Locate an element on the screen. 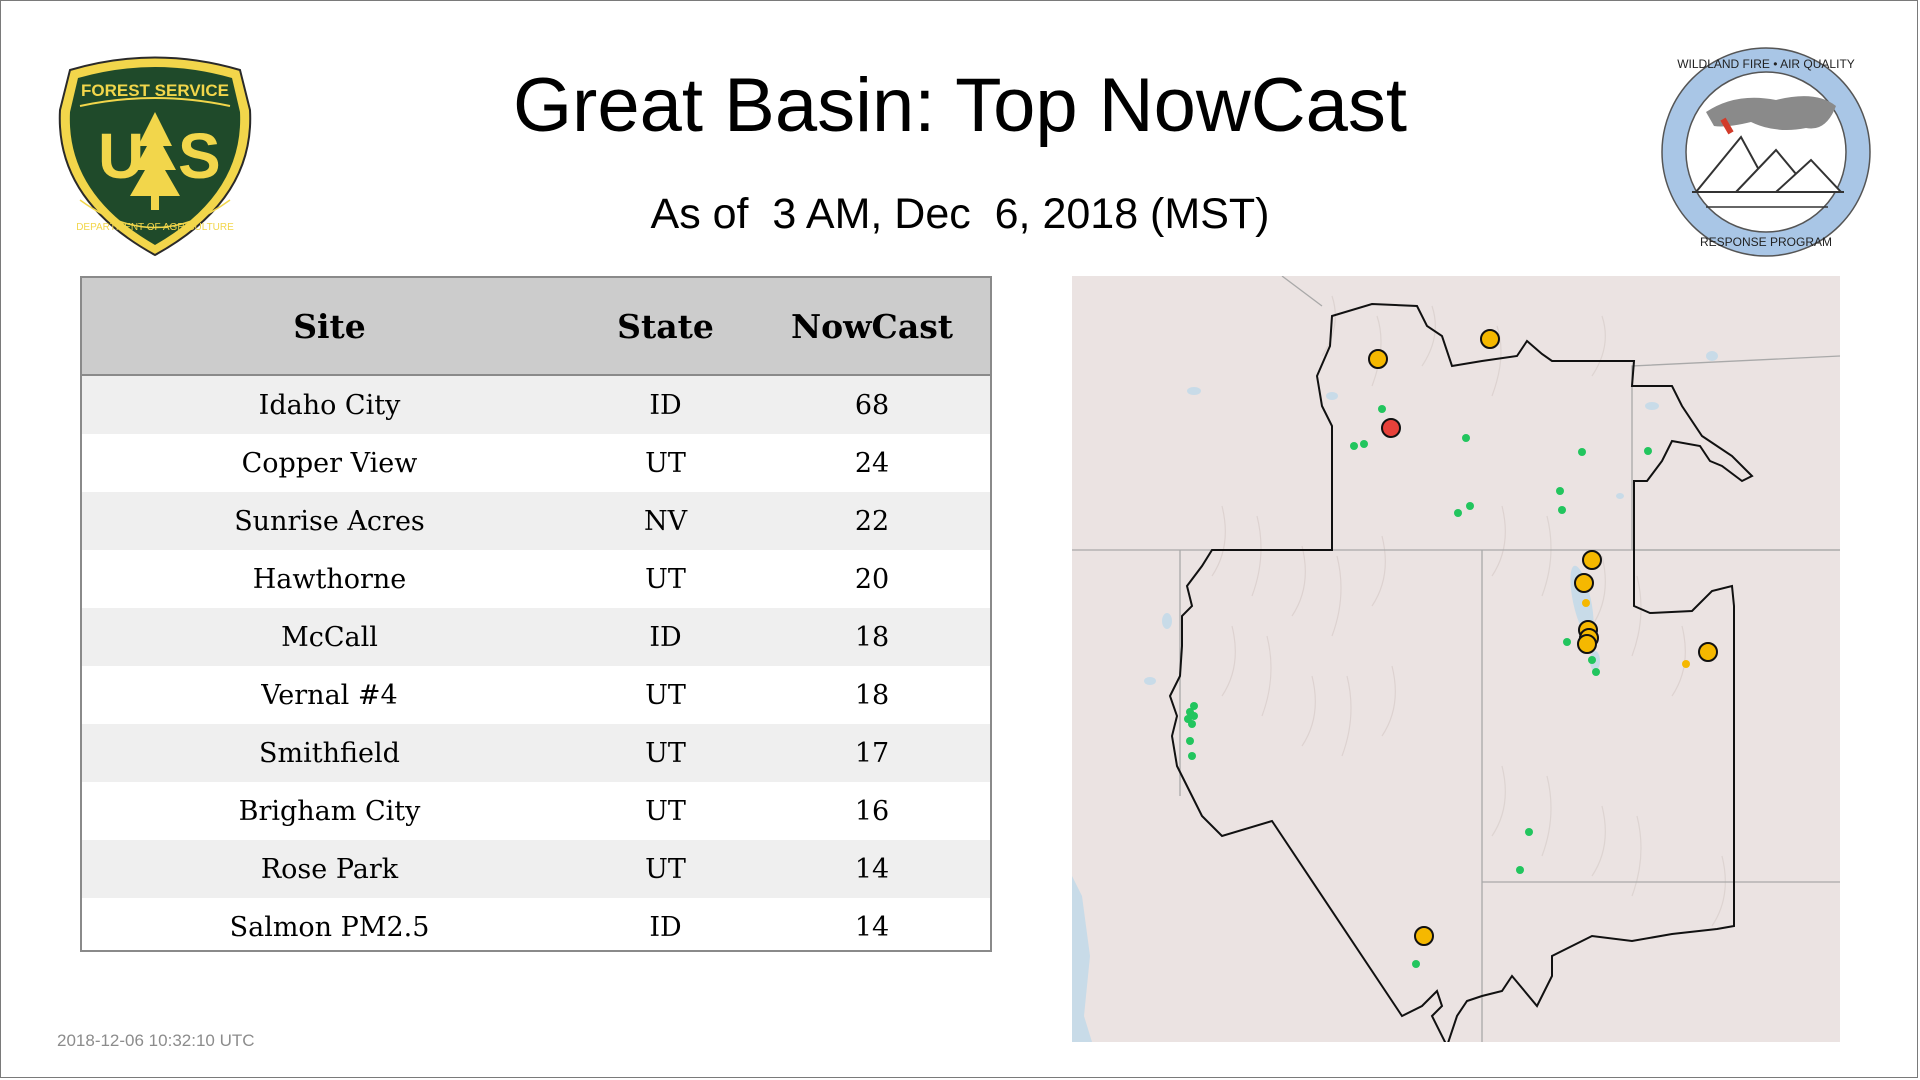  column-header-nowcast: NowCast is located at coordinates (872, 327).